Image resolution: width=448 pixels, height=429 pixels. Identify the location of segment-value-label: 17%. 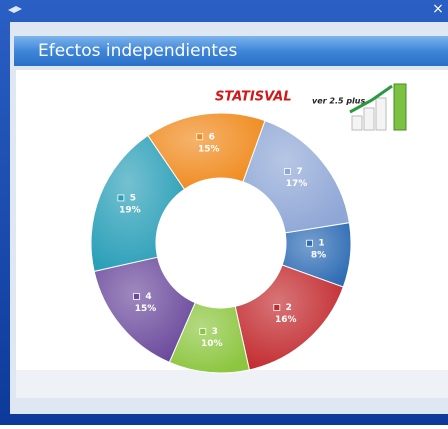
(297, 184).